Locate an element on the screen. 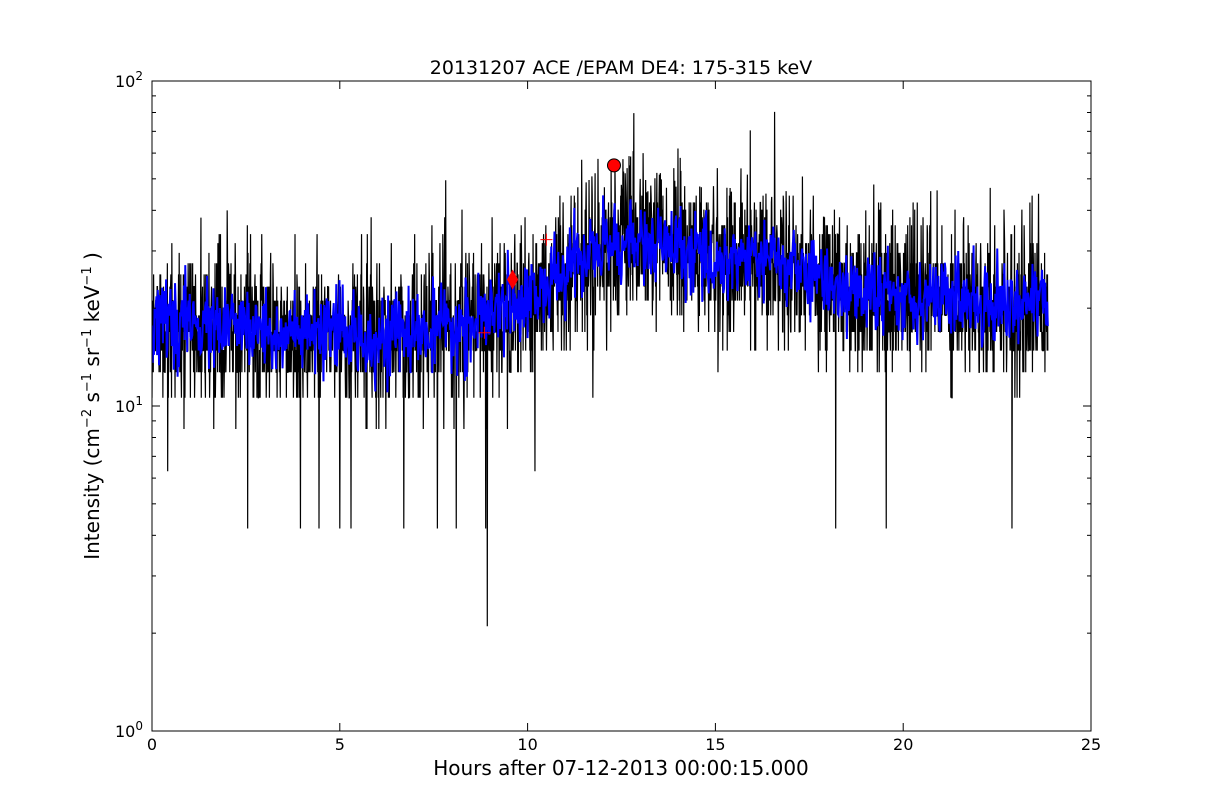 This screenshot has height=812, width=1212. x-tick-label-1: 5 is located at coordinates (340, 744).